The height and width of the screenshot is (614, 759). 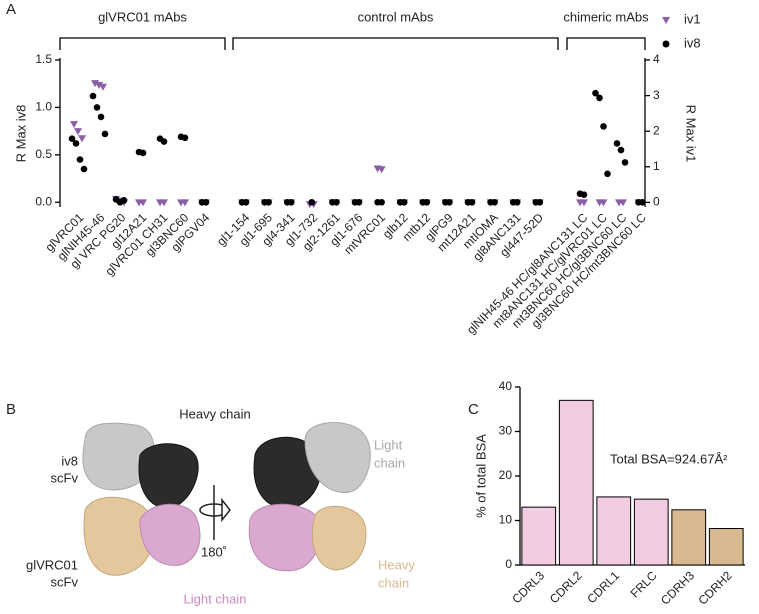 What do you see at coordinates (528, 587) in the screenshot?
I see `x-tick-label: CDRL3` at bounding box center [528, 587].